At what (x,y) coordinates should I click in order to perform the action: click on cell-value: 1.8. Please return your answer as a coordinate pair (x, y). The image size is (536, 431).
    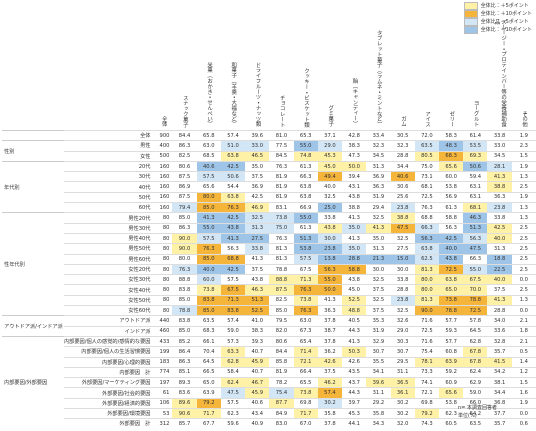
    Looking at the image, I should click on (523, 331).